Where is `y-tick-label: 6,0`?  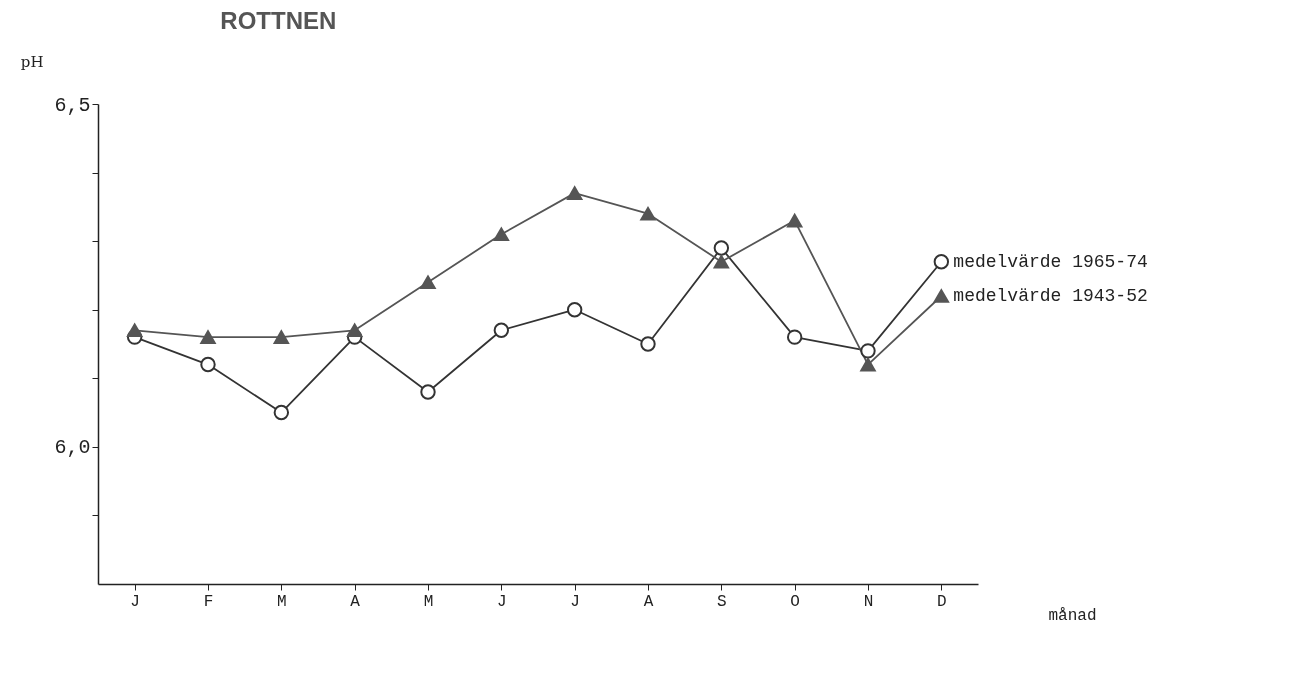
y-tick-label: 6,0 is located at coordinates (72, 448).